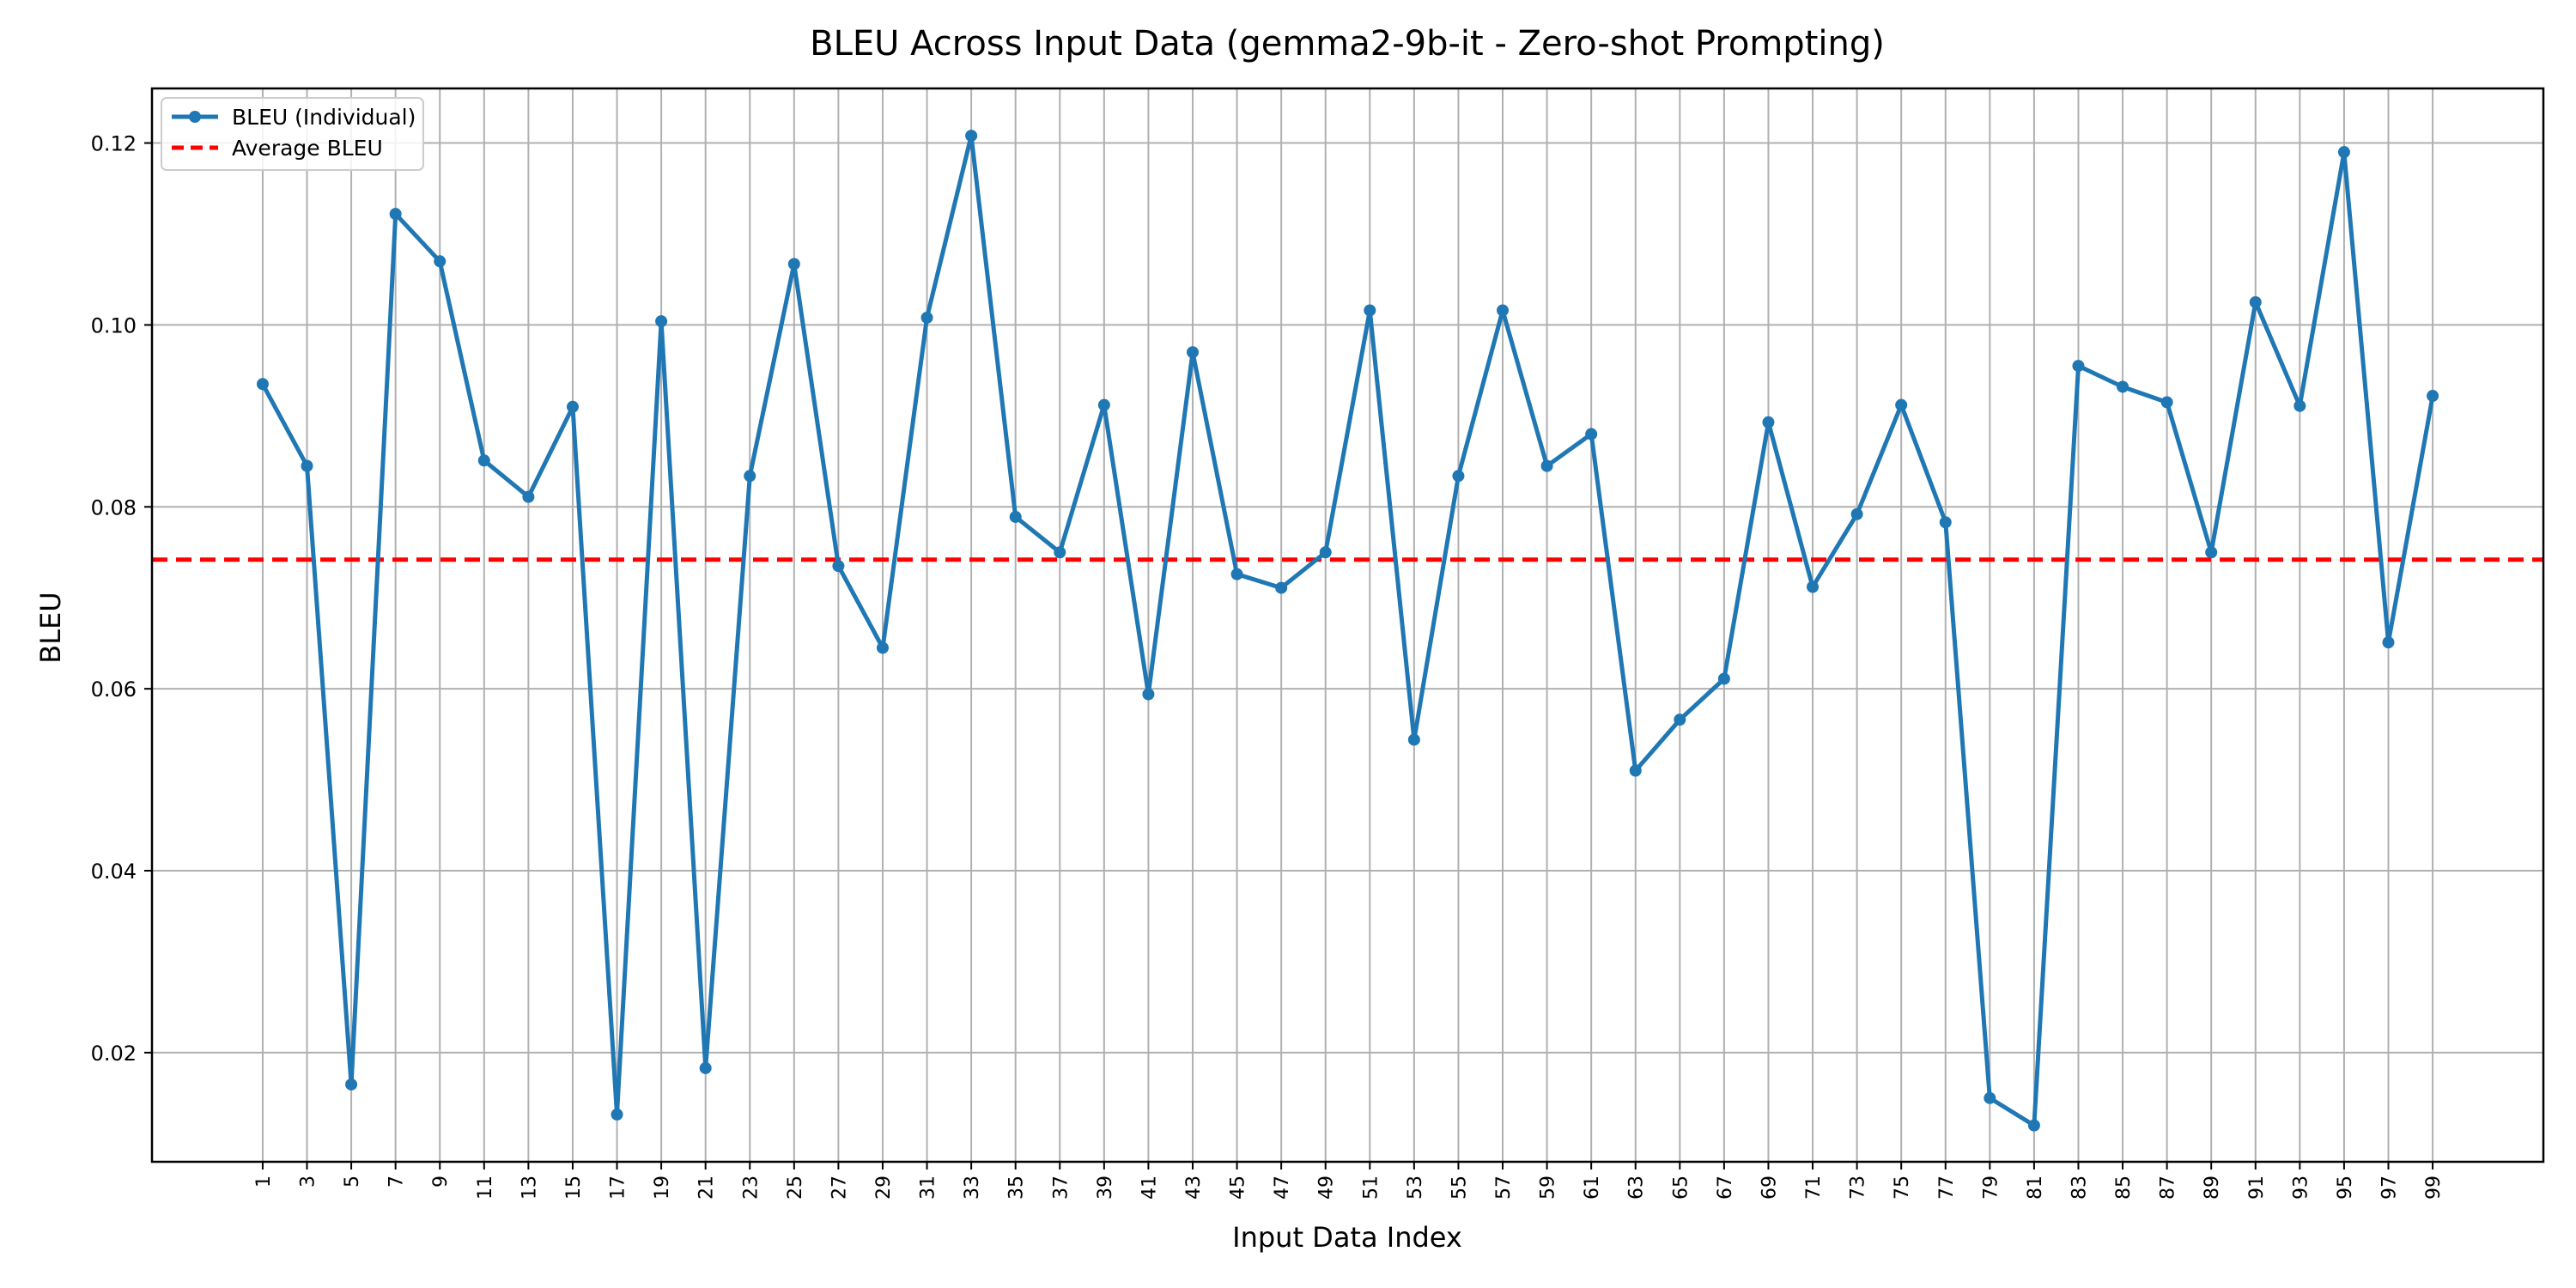 The height and width of the screenshot is (1288, 2576). I want to click on y-tick-label: 0.08, so click(114, 507).